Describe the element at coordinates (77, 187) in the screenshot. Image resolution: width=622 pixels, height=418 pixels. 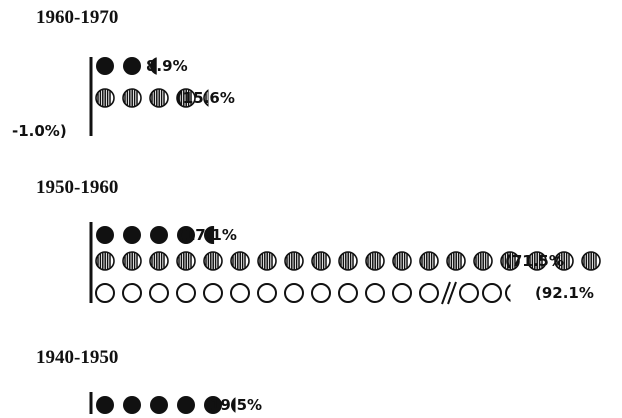
I see `period-label: 1950-1960` at that location.